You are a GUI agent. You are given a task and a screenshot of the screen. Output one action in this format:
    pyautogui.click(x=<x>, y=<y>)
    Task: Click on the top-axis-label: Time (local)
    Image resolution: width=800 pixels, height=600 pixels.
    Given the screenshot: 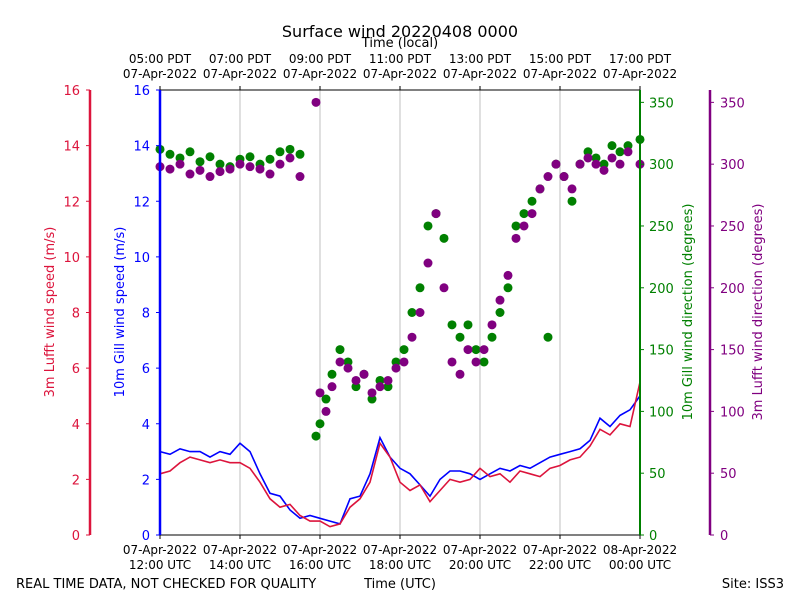 What is the action you would take?
    pyautogui.click(x=399, y=43)
    